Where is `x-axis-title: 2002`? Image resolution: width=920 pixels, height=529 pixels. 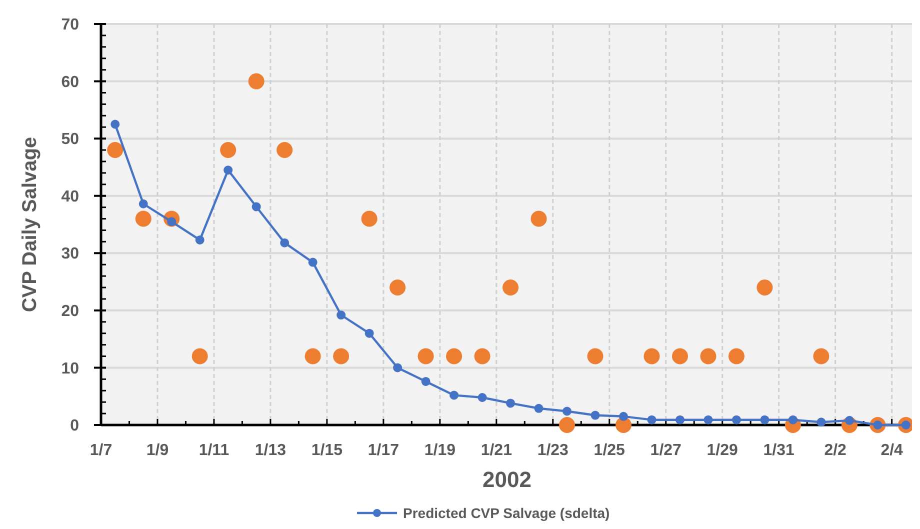 x-axis-title: 2002 is located at coordinates (507, 479).